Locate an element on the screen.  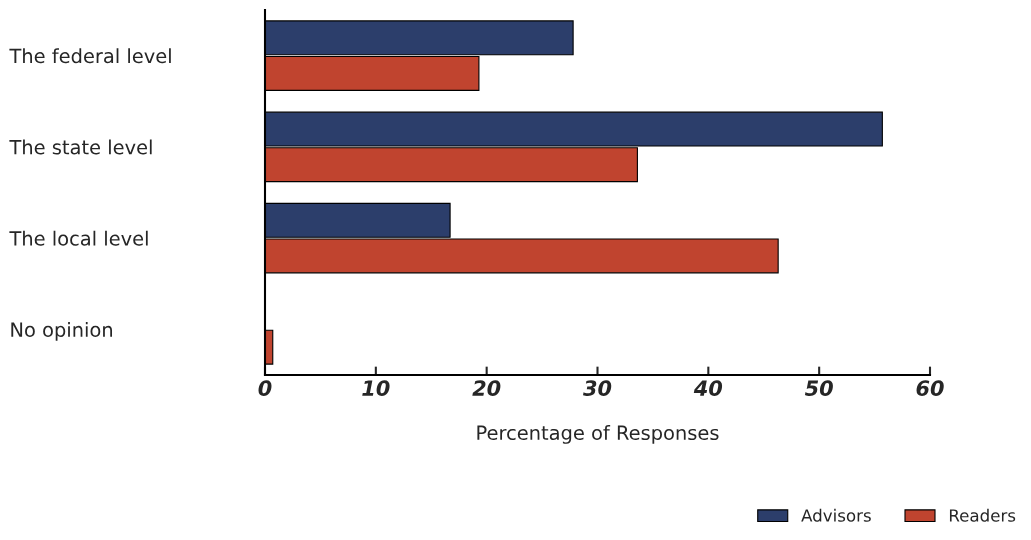
y-tick-label: The federal level is located at coordinates (90, 56).